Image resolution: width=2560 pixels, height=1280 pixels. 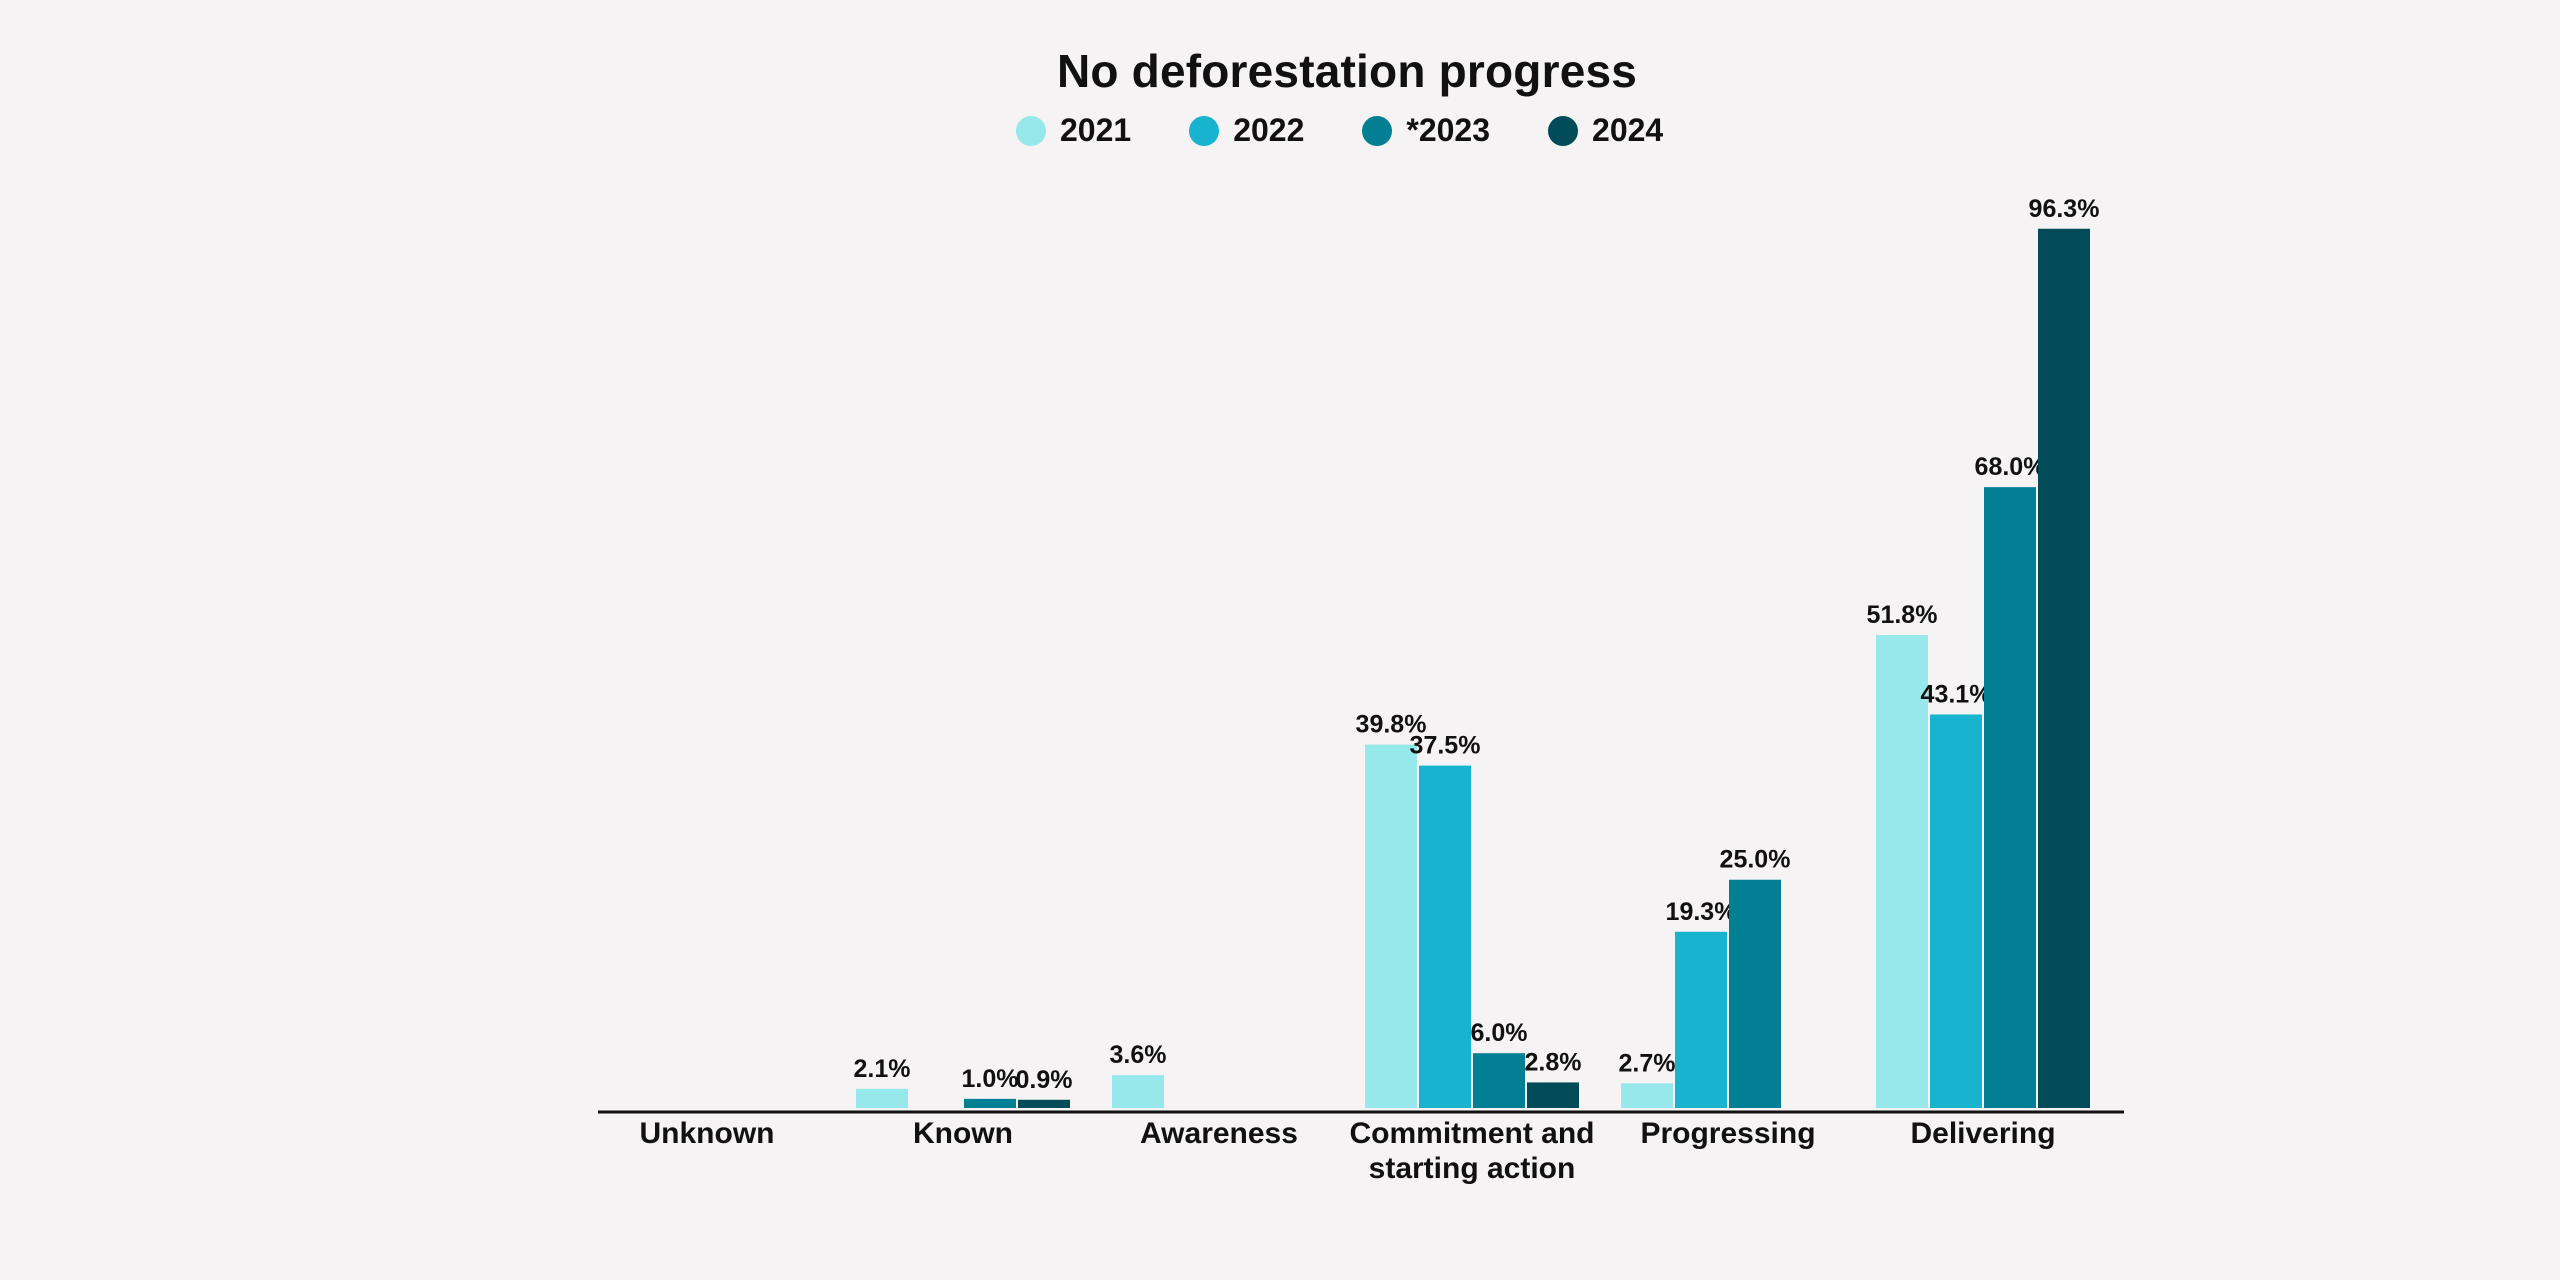 What do you see at coordinates (1138, 1055) in the screenshot?
I see `data-label: 3.6%` at bounding box center [1138, 1055].